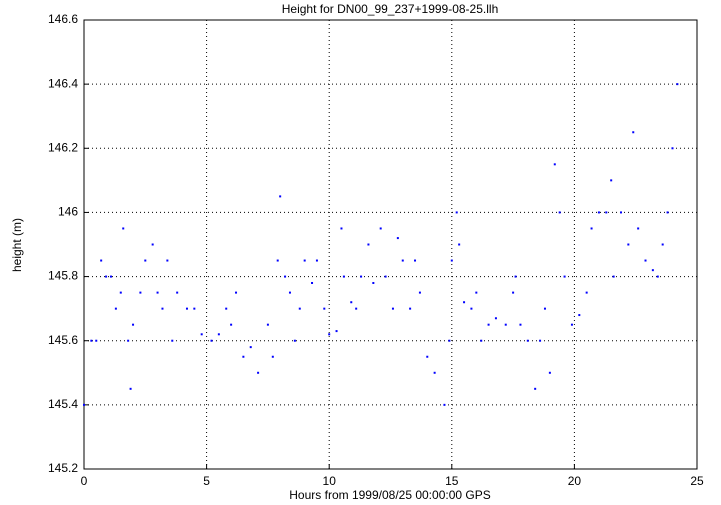 The height and width of the screenshot is (505, 721). I want to click on x-tick-label: 25, so click(697, 481).